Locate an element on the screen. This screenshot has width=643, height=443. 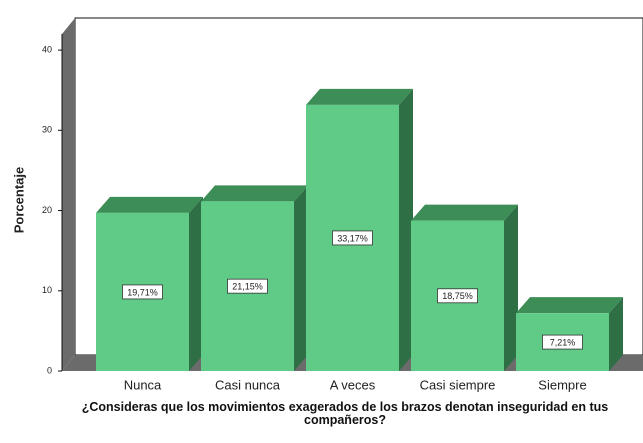
value-label: 19,71% is located at coordinates (142, 292).